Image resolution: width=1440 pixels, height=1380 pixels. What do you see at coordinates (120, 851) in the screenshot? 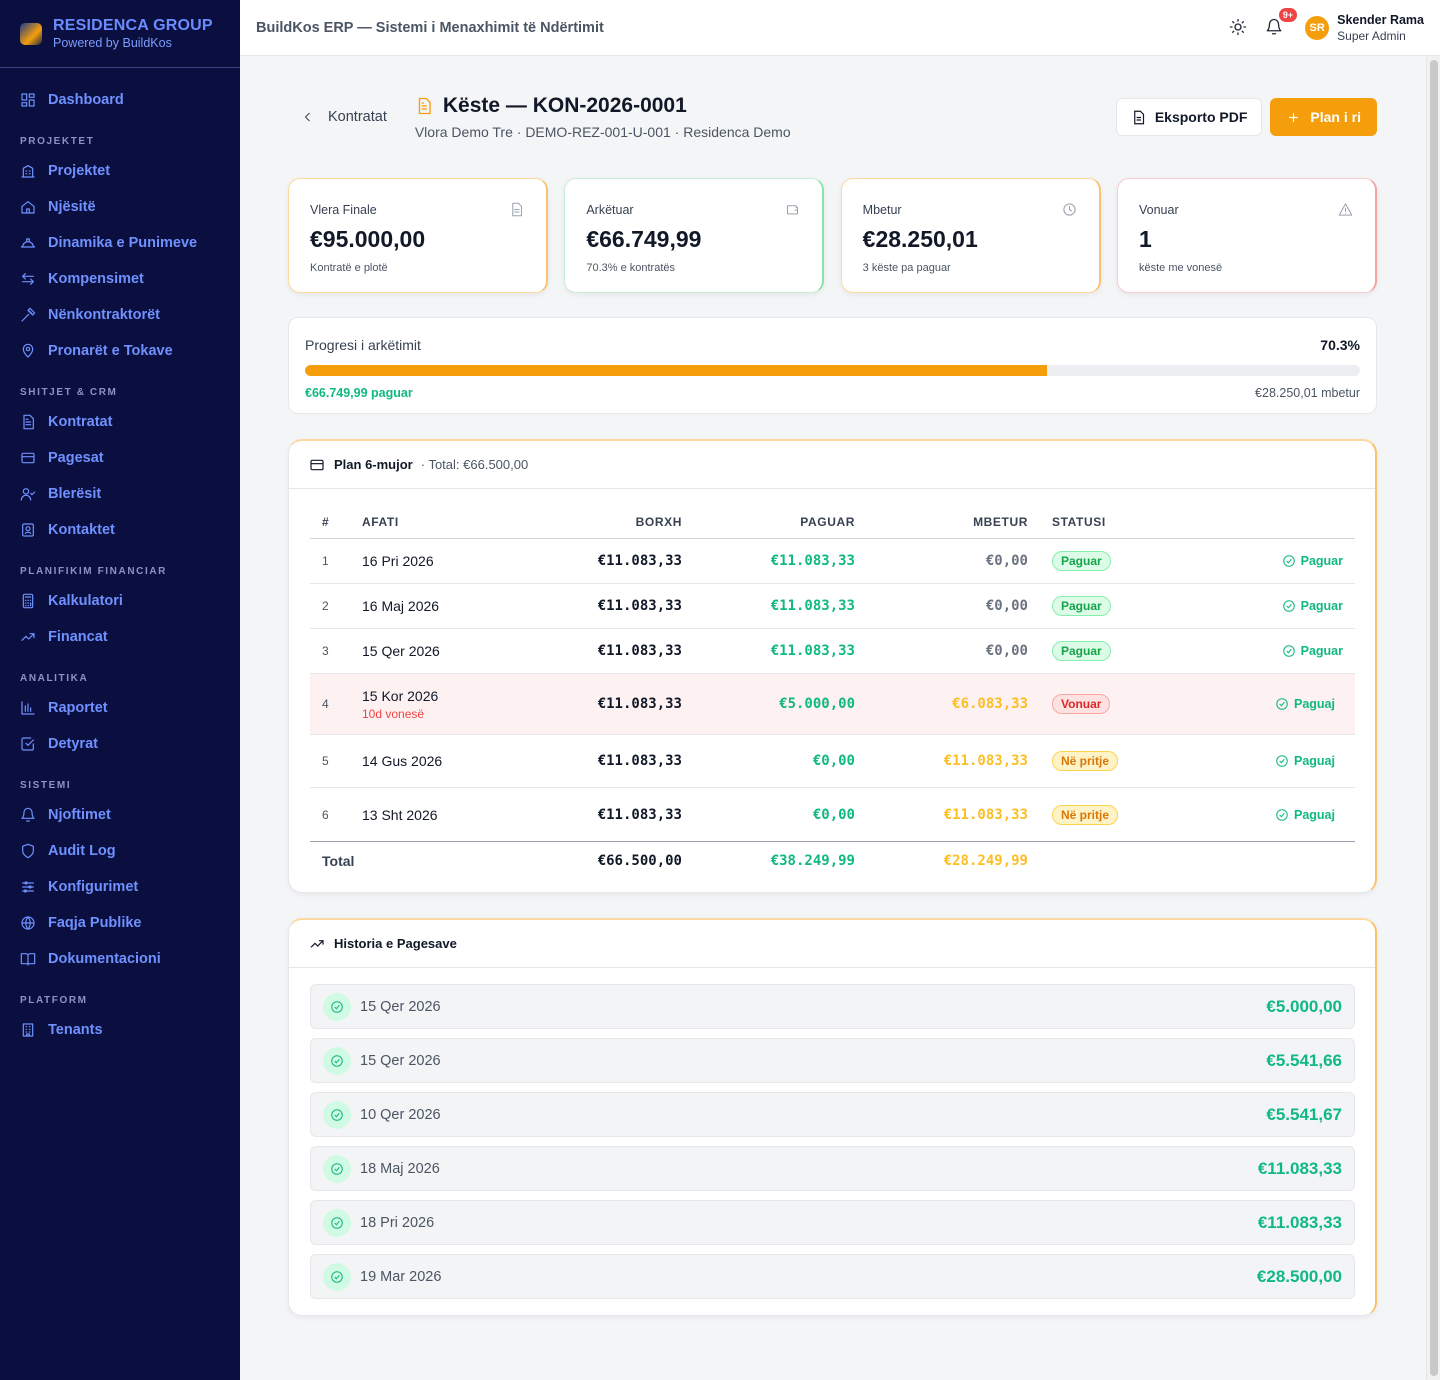
I see `sidebar-item-audit-log: Audit Log` at bounding box center [120, 851].